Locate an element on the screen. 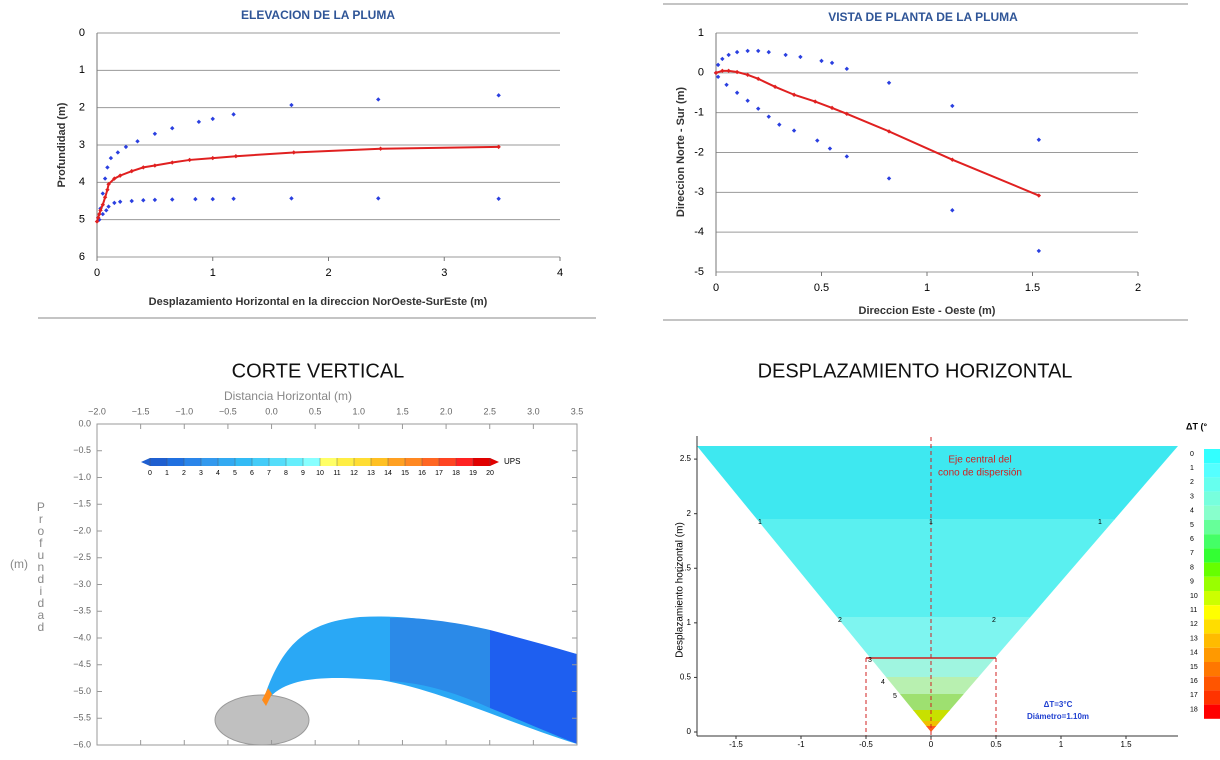 The image size is (1220, 760). colorbar-tick-label: 3 is located at coordinates (201, 473).